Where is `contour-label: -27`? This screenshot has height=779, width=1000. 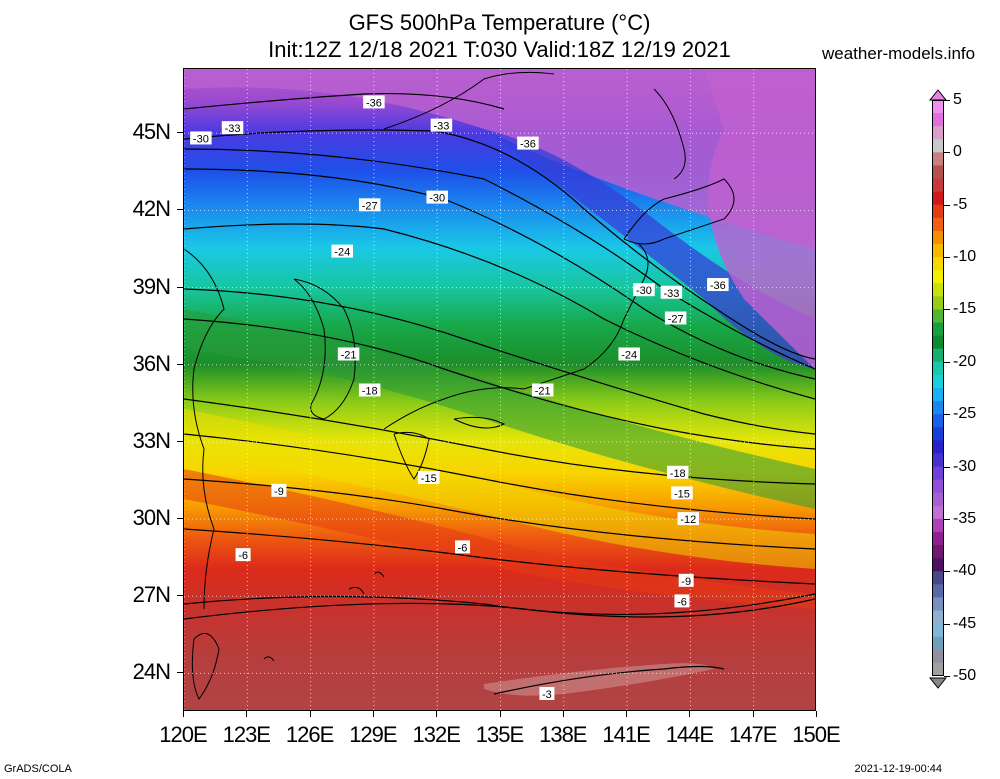 contour-label: -27 is located at coordinates (675, 318).